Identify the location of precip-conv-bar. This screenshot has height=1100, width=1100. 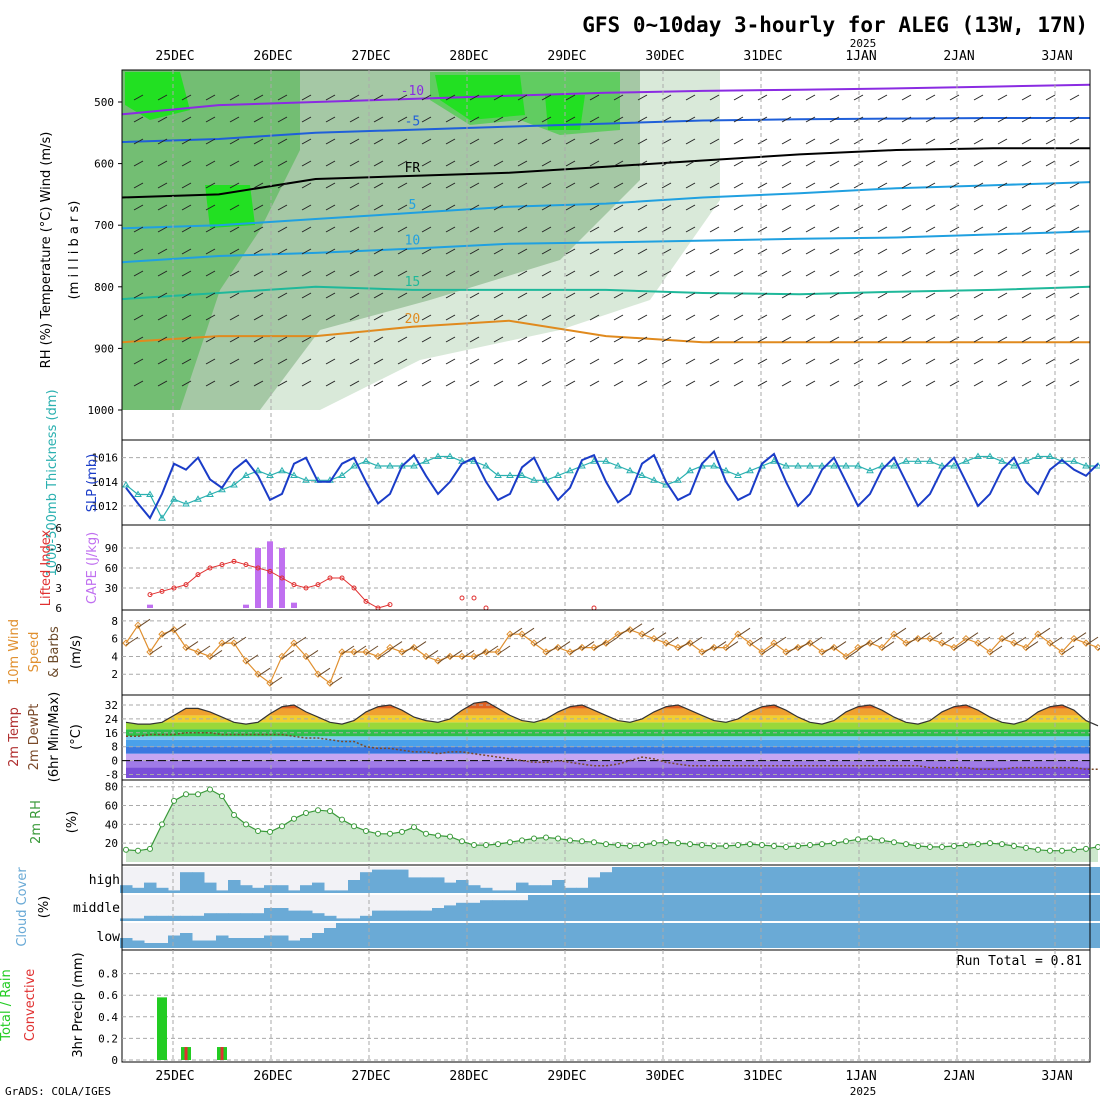
(186, 1053).